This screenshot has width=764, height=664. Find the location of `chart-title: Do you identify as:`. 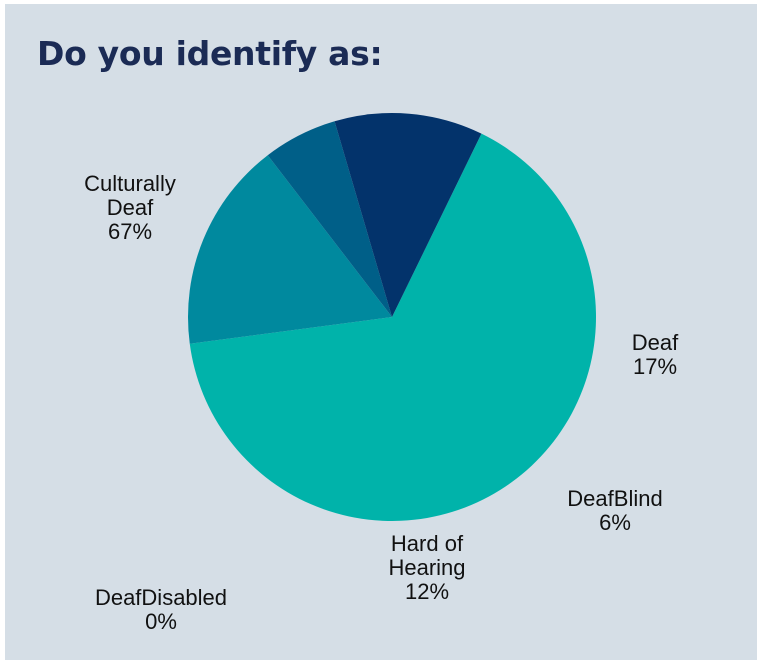

chart-title: Do you identify as: is located at coordinates (210, 53).